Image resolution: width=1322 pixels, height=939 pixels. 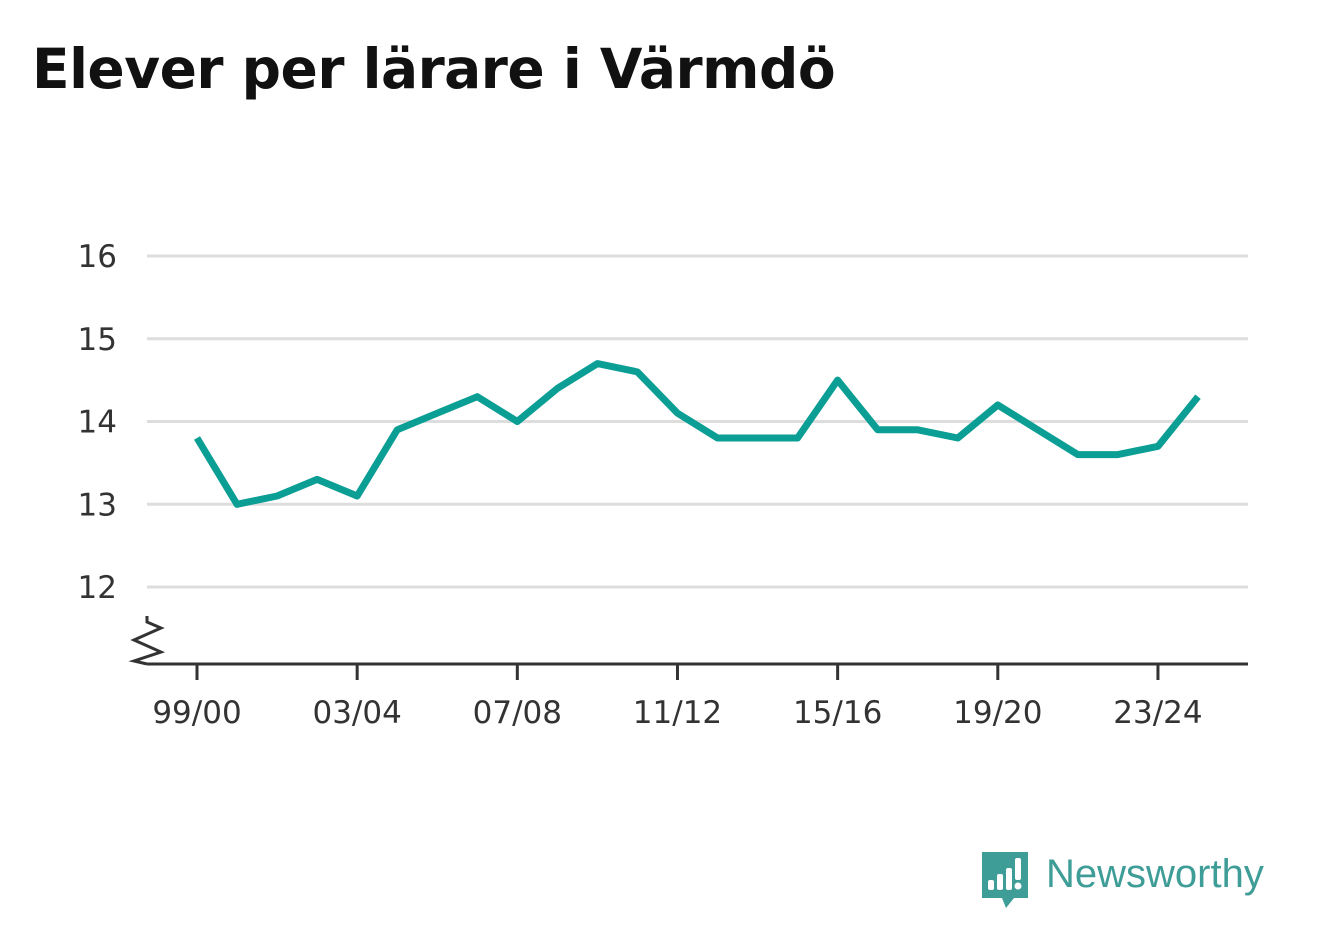 I want to click on axis-break-icon, so click(x=147, y=641).